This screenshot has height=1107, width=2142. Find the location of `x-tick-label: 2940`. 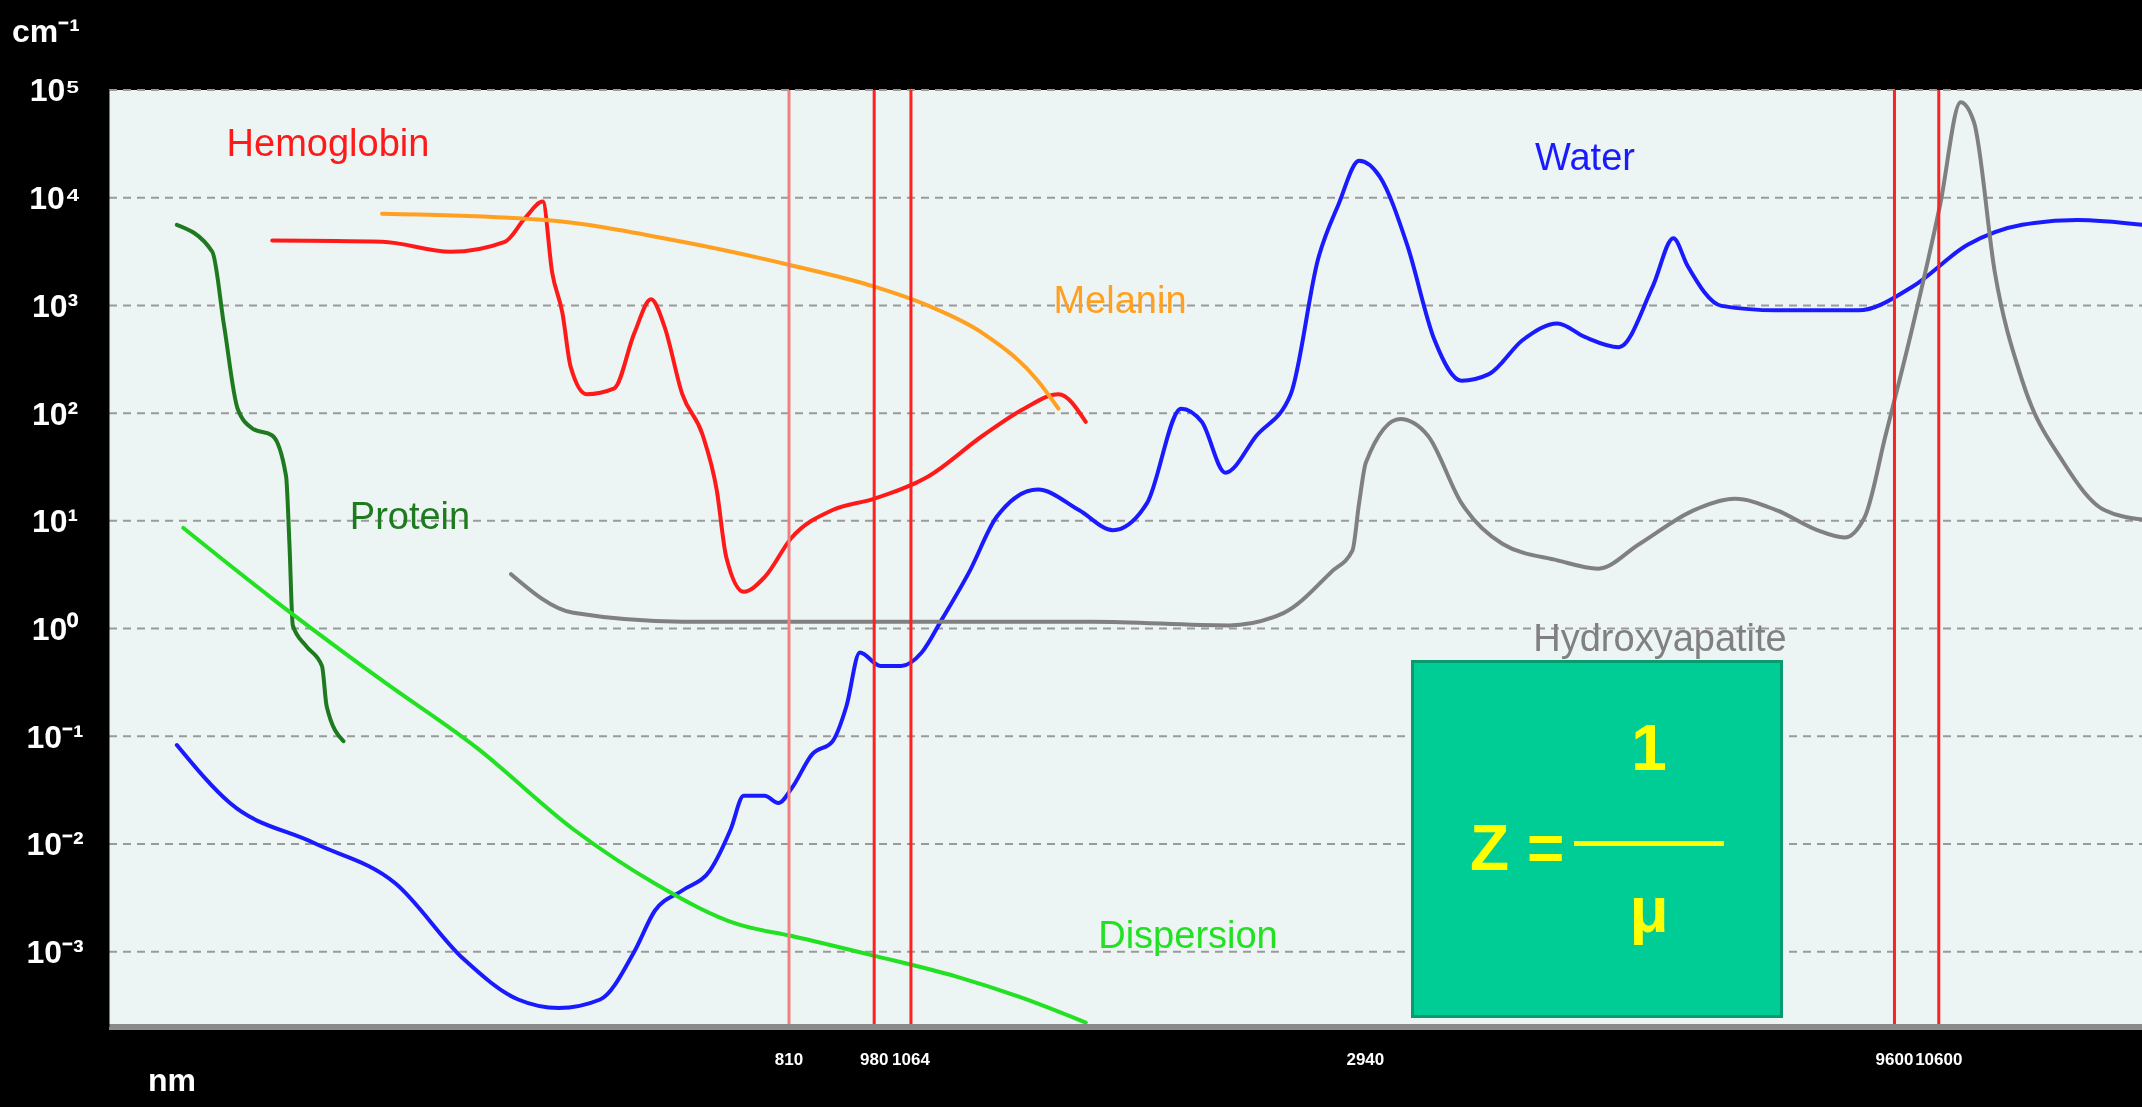

x-tick-label: 2940 is located at coordinates (1365, 1059).